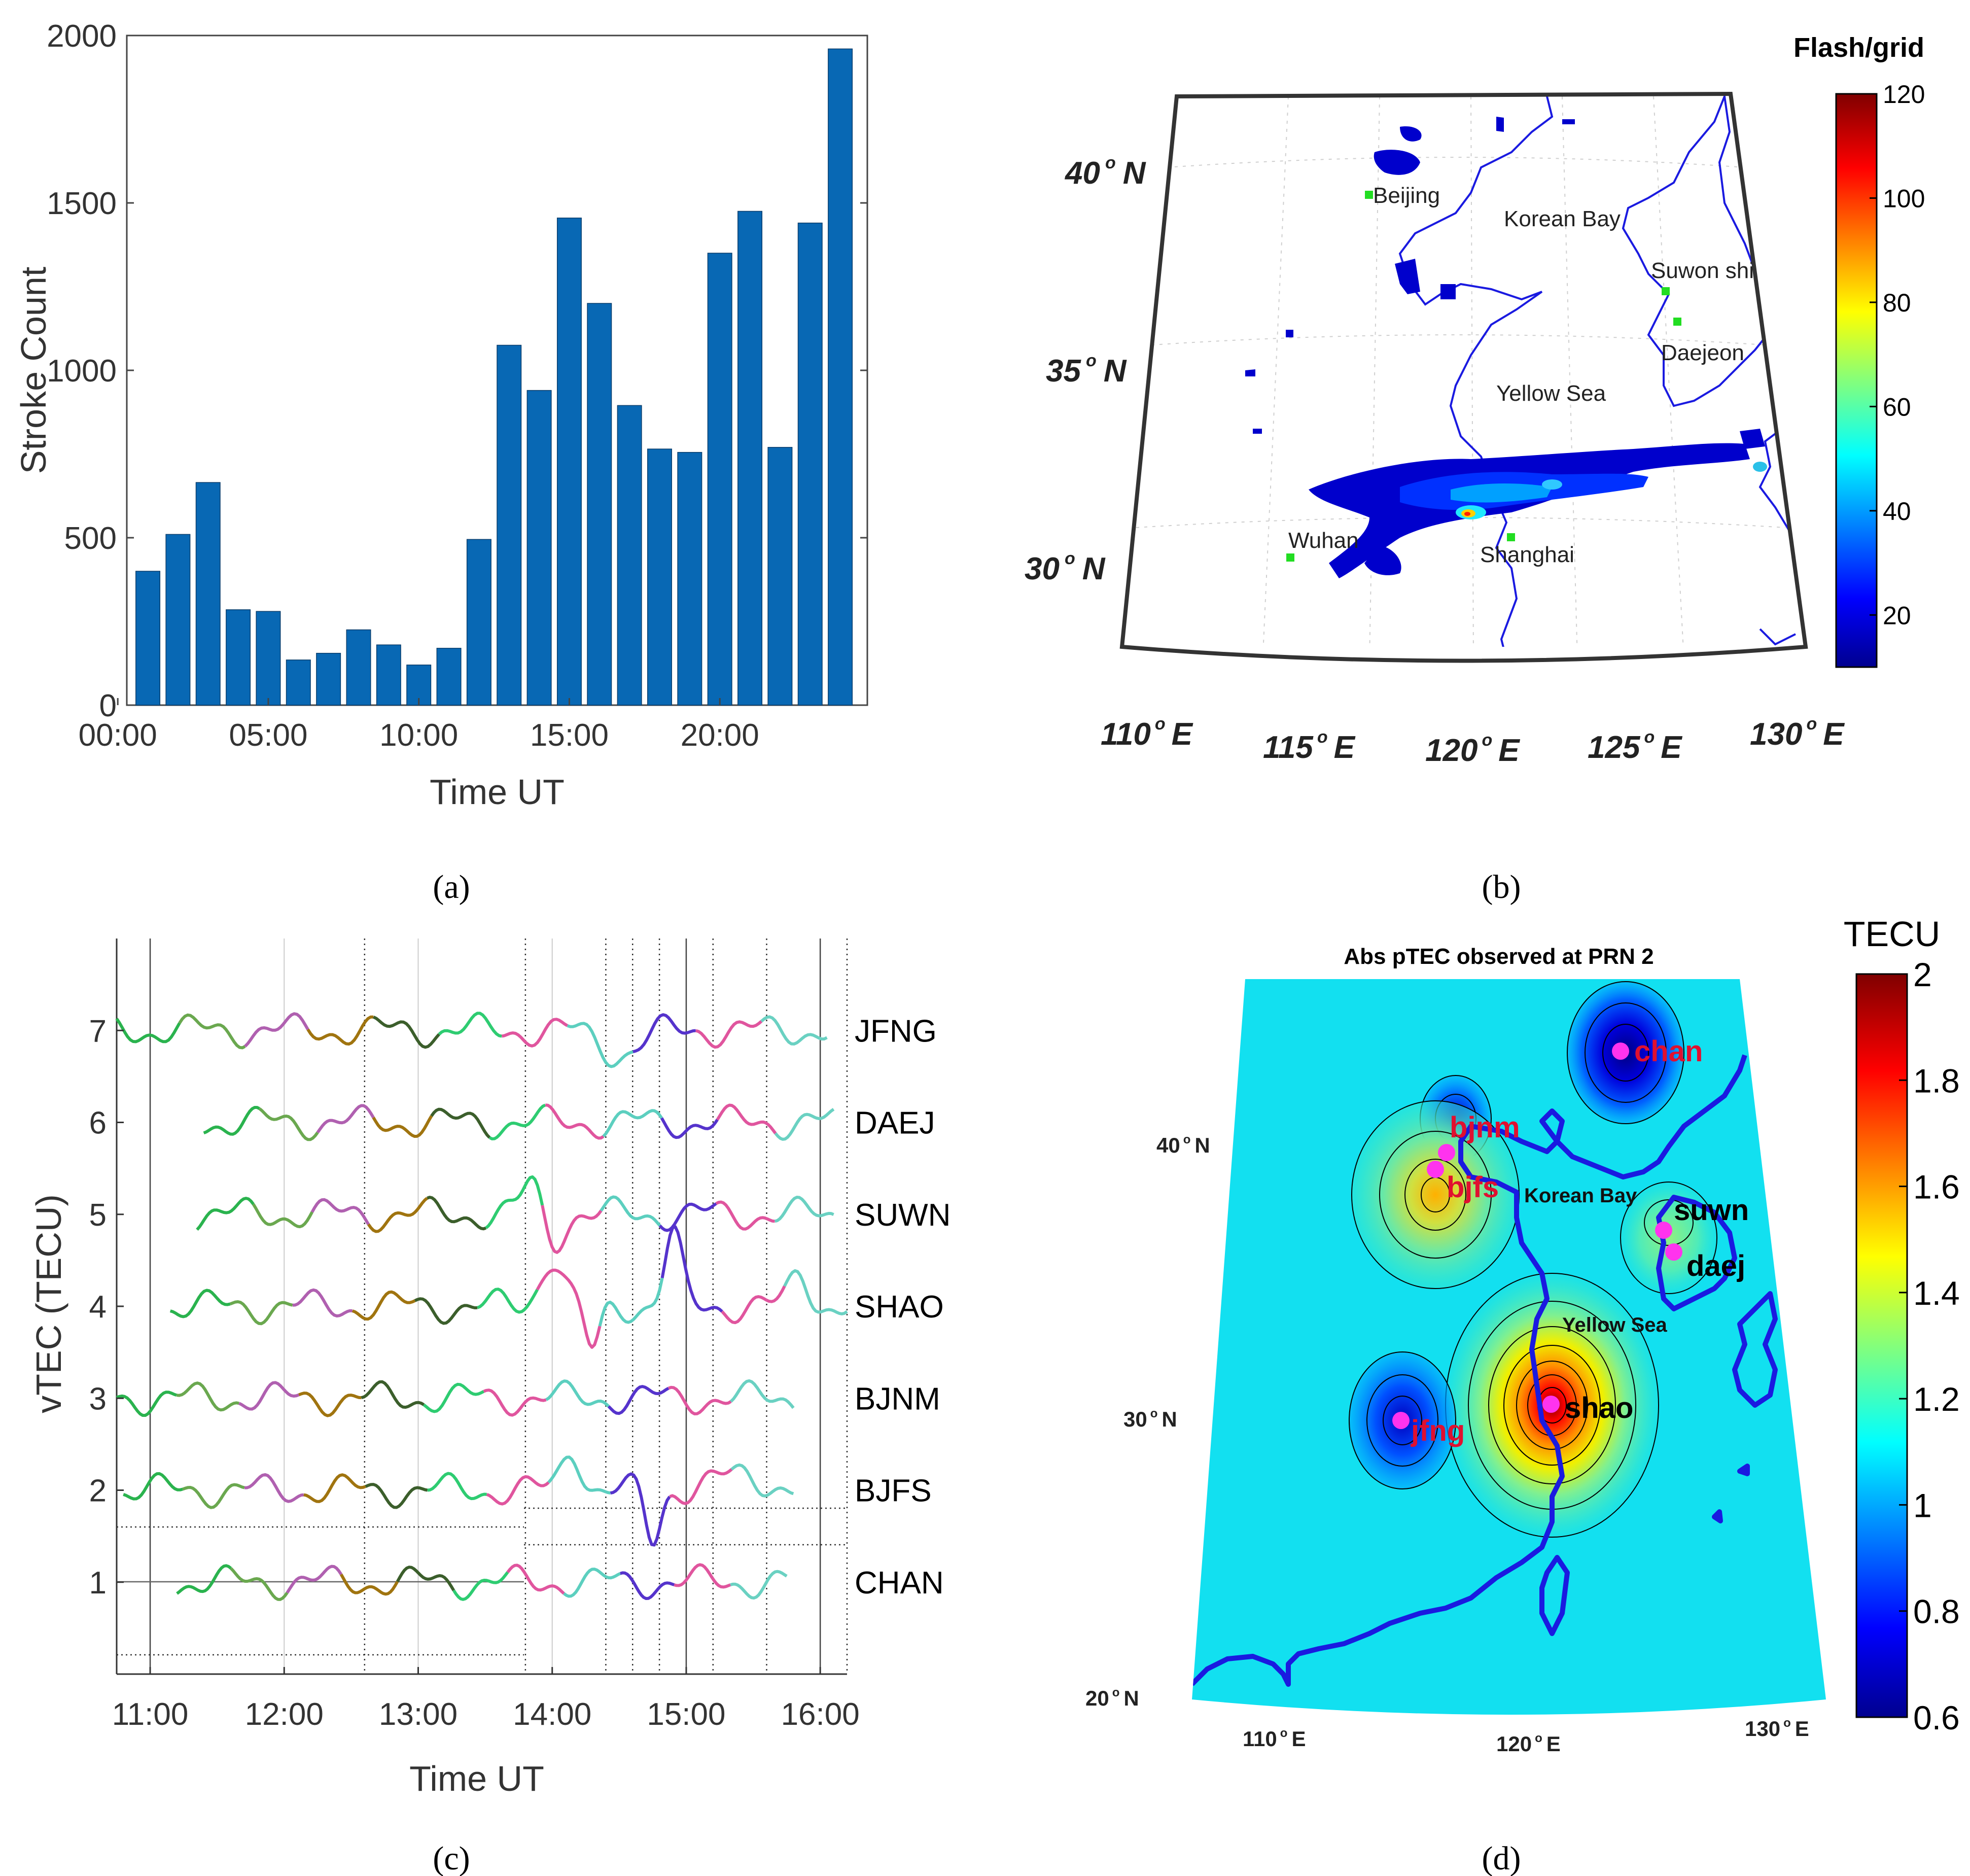 The height and width of the screenshot is (1876, 1970). Describe the element at coordinates (1893, 934) in the screenshot. I see `map-d-colorbar-label: TECU` at that location.